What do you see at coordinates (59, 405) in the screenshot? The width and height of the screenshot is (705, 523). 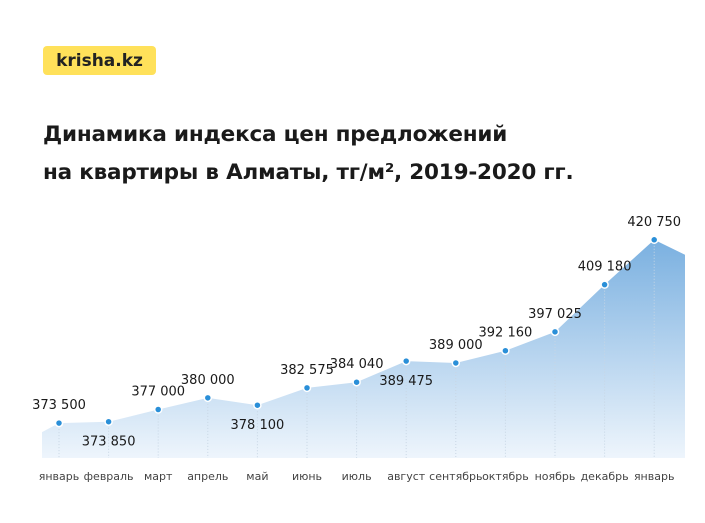 I see `data-label: 373 500` at bounding box center [59, 405].